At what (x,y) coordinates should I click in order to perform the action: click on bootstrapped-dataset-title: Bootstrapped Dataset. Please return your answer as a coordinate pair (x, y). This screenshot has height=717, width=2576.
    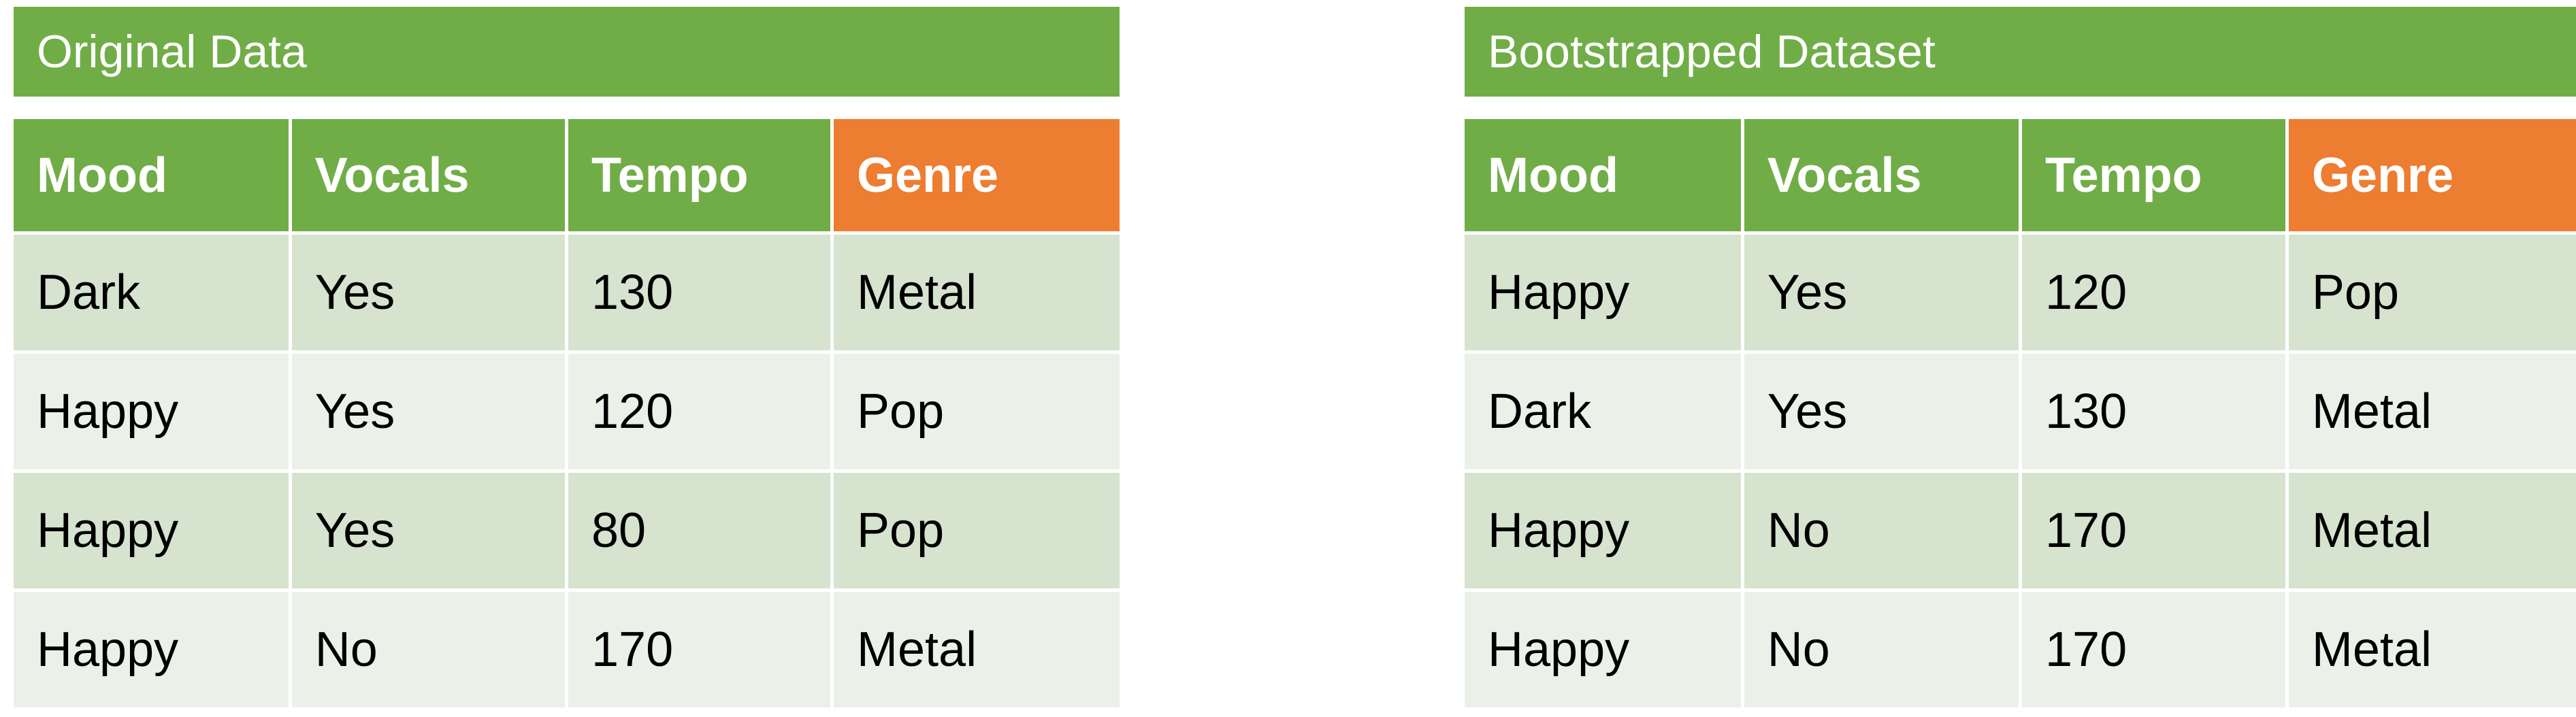
    Looking at the image, I should click on (2020, 52).